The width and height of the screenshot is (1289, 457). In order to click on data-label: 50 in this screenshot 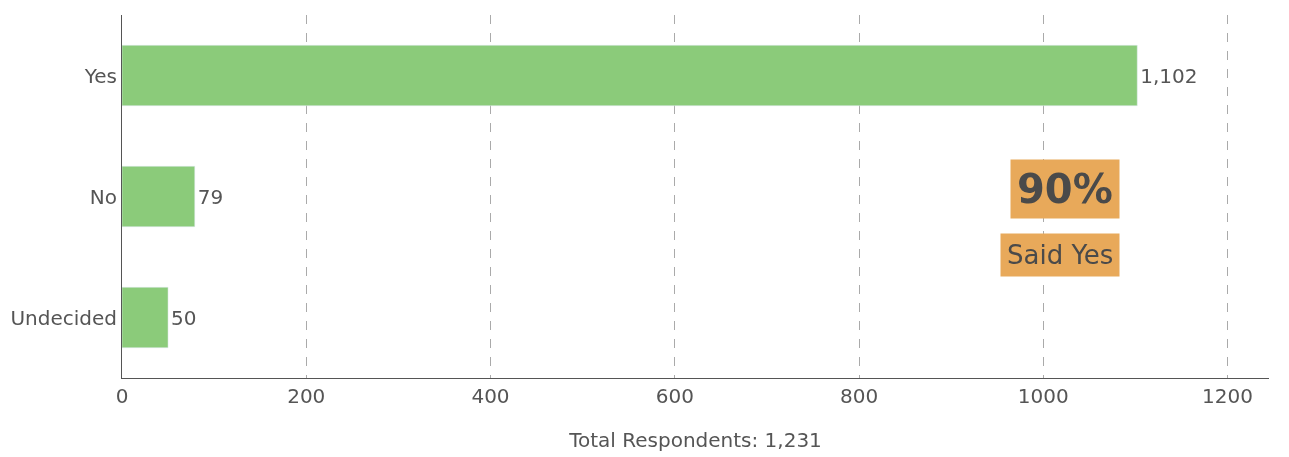, I will do `click(184, 317)`.